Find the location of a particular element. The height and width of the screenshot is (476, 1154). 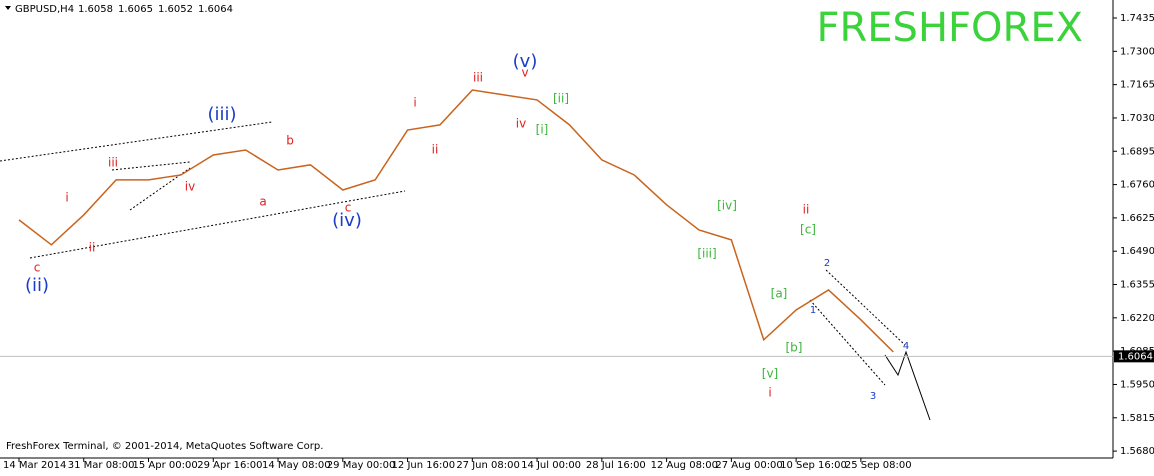

y-tick-label: 1.6895 is located at coordinates (1137, 151).